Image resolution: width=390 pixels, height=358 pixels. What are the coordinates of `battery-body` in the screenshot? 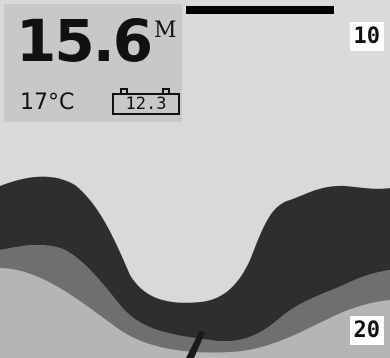 It's located at (146, 104).